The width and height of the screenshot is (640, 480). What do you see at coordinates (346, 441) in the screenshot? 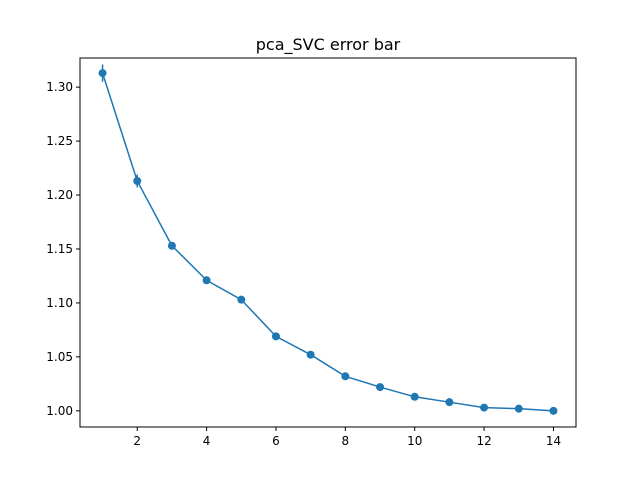
I see `x-tick-label: 8` at bounding box center [346, 441].